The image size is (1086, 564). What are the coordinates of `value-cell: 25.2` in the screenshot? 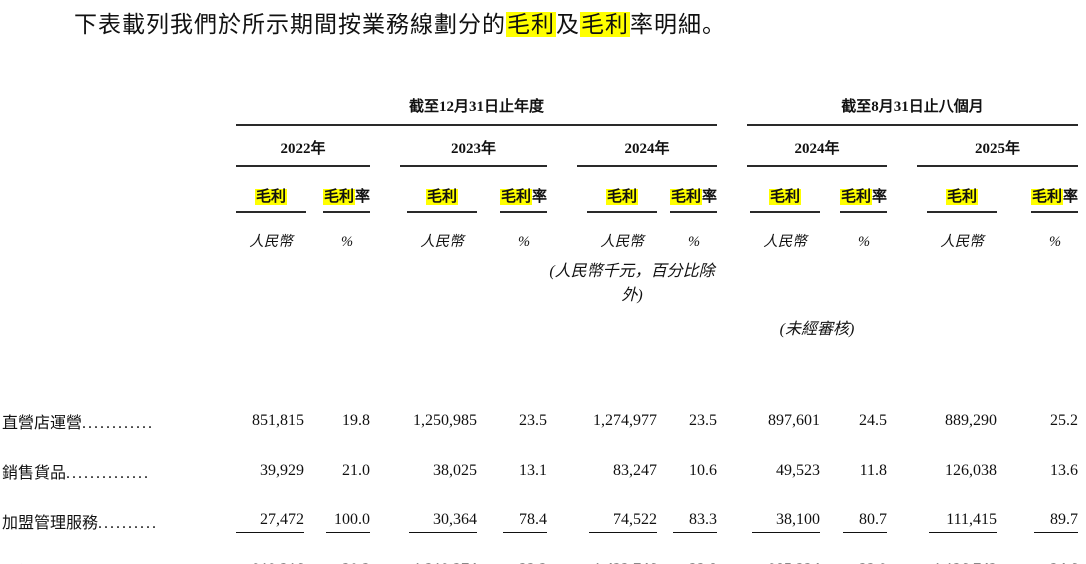 It's located at (1037, 408).